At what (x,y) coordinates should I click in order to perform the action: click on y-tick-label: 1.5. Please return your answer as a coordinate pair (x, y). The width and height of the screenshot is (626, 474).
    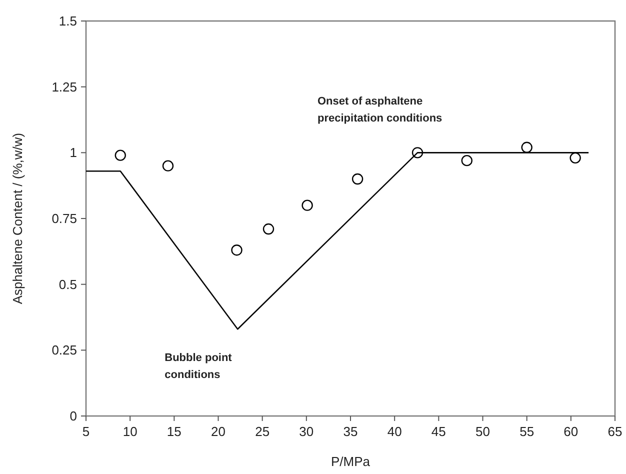
    Looking at the image, I should click on (67, 21).